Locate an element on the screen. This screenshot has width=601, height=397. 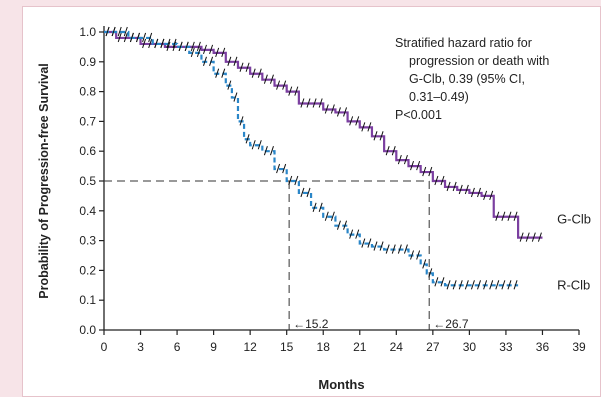
annotation-line: P<0.001 is located at coordinates (418, 115).